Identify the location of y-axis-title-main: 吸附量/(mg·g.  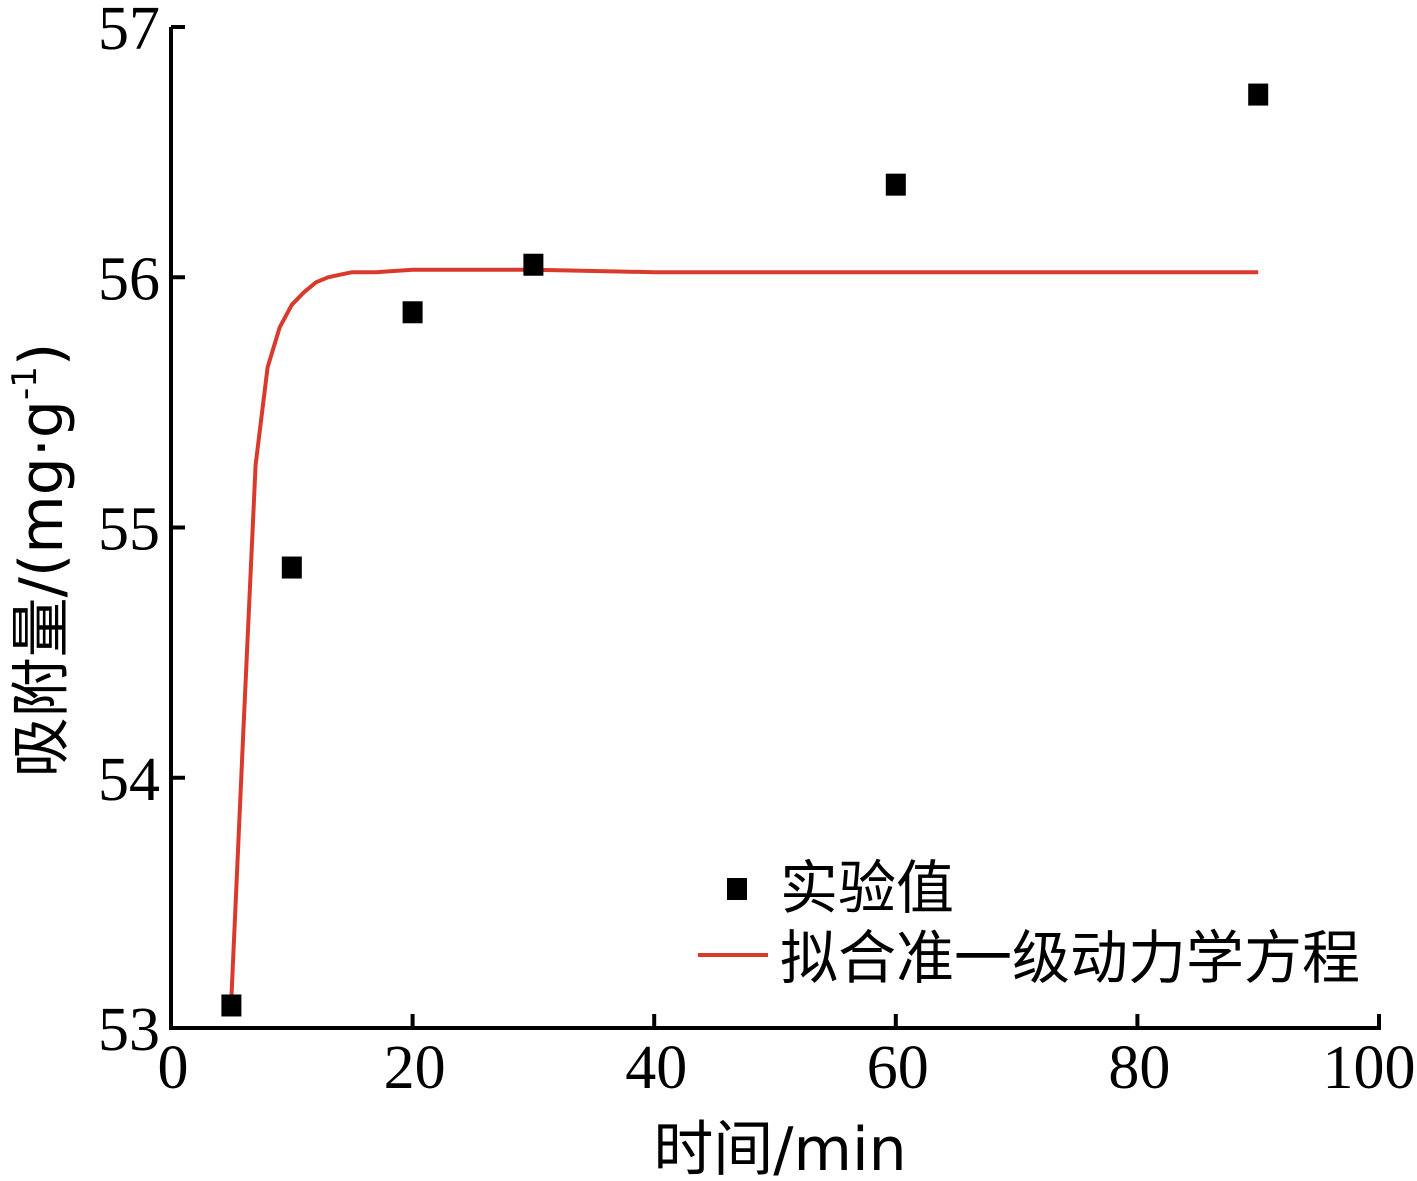
(42, 588).